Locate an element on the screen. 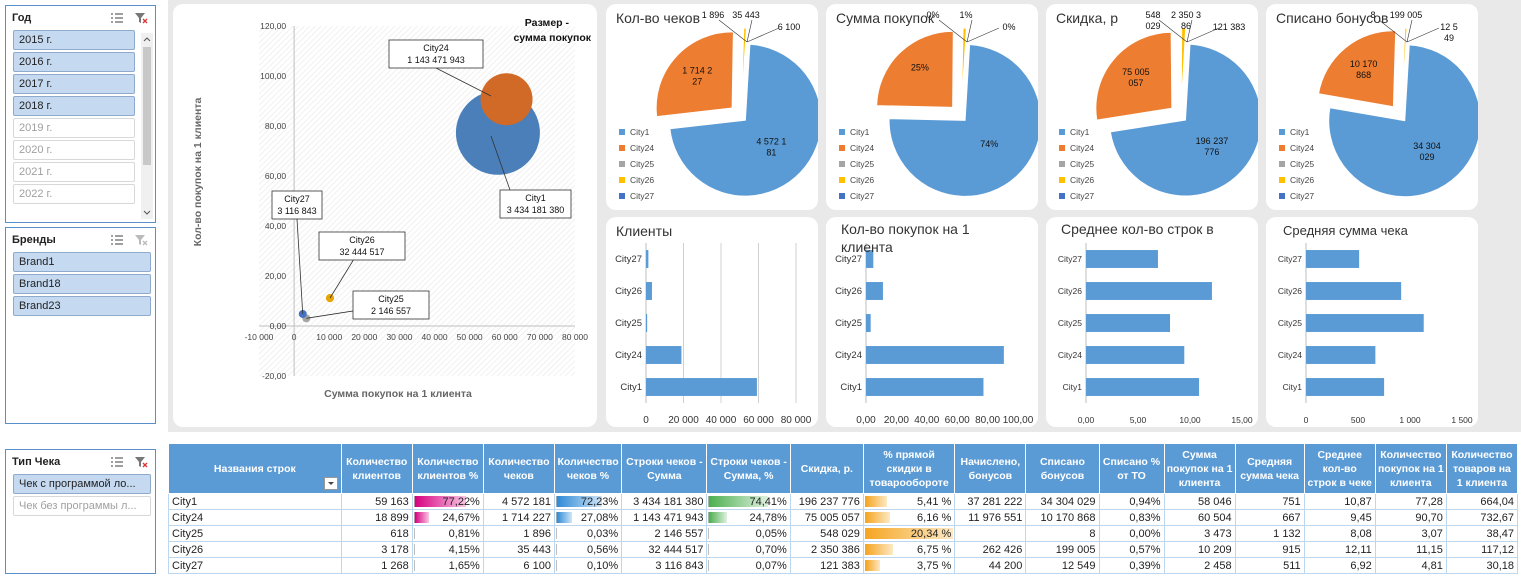 This screenshot has height=578, width=1521. slicer-item: 2017 г. is located at coordinates (74, 84).